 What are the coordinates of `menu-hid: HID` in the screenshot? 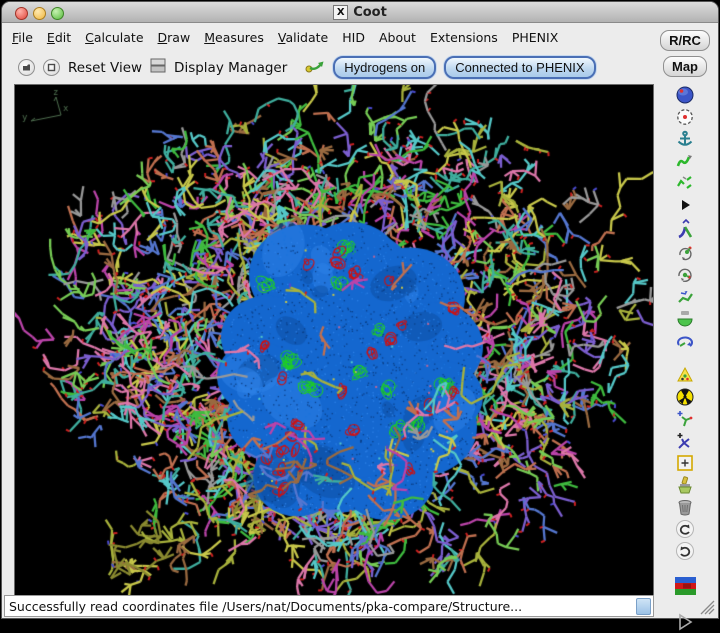 It's located at (353, 37).